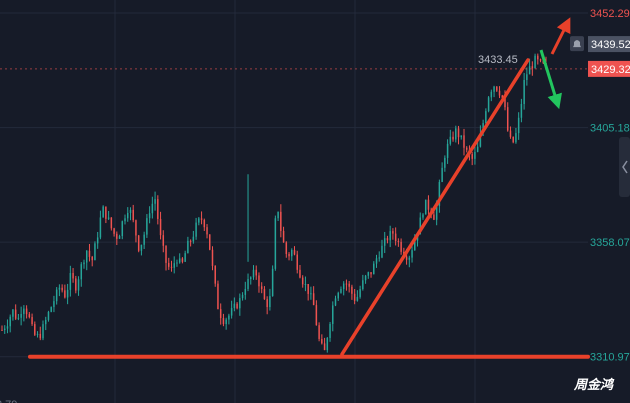 The width and height of the screenshot is (630, 403). Describe the element at coordinates (577, 44) in the screenshot. I see `bell-icon` at that location.